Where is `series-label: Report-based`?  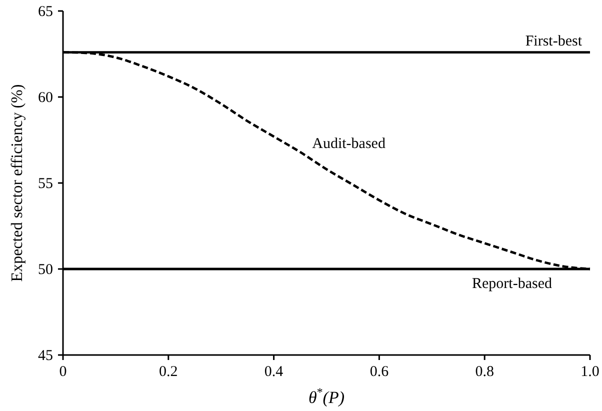 series-label: Report-based is located at coordinates (512, 284).